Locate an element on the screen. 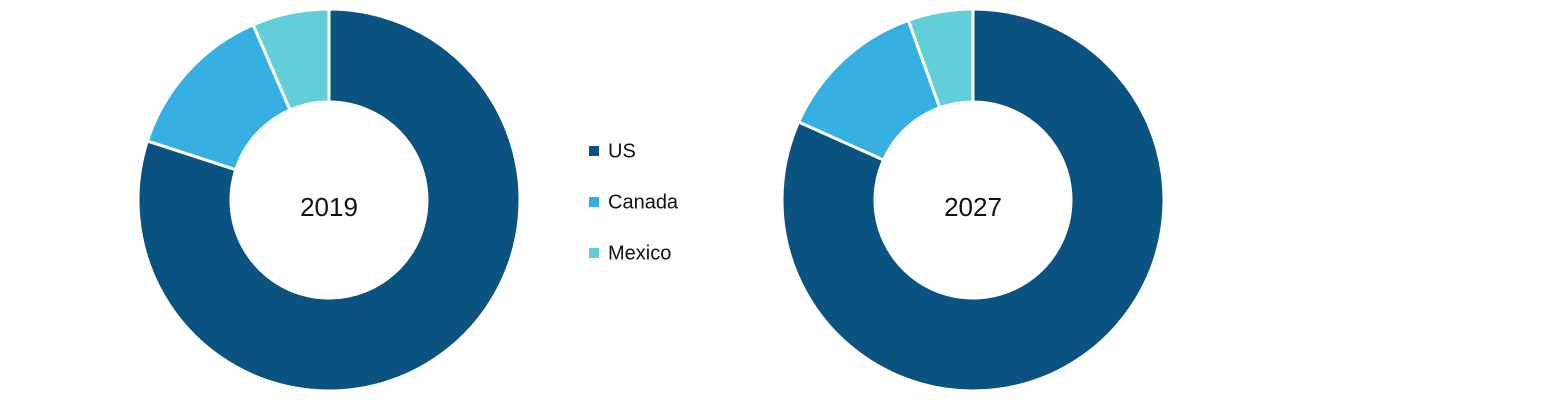  chart-title: 2027 is located at coordinates (973, 207).